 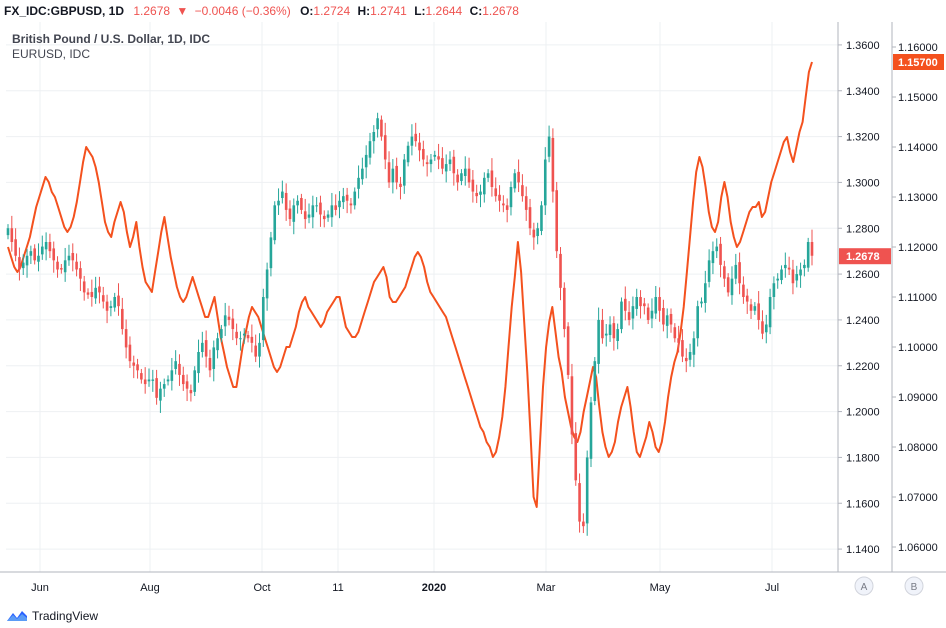 I want to click on y-right-tick-label: 1.13000, so click(x=918, y=198).